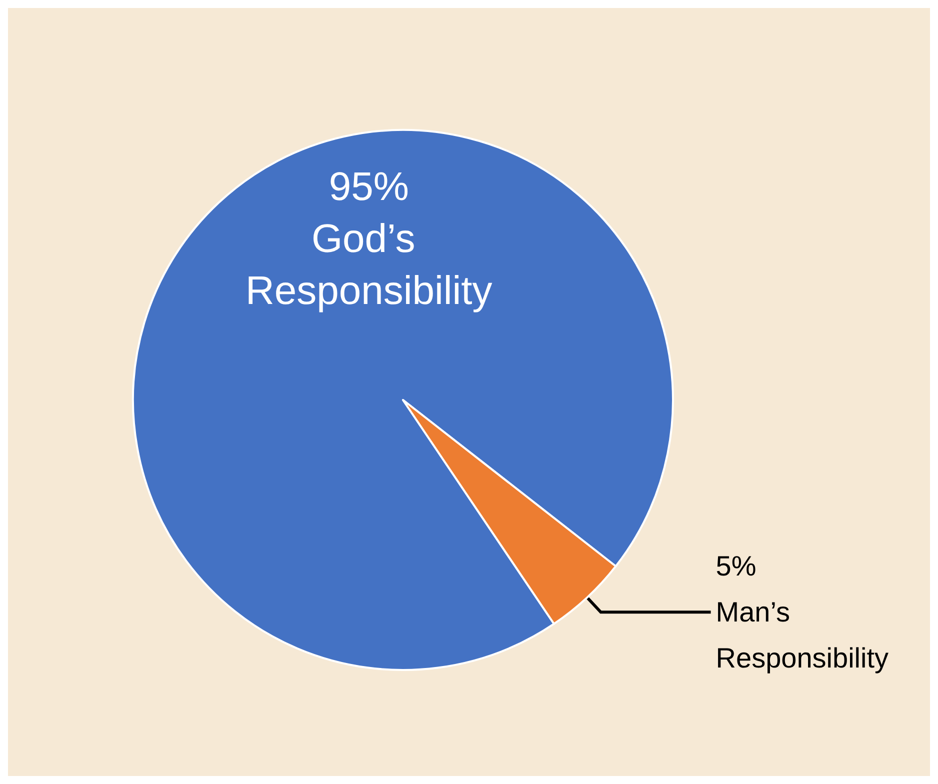 This screenshot has width=938, height=784. Describe the element at coordinates (802, 635) in the screenshot. I see `slice-label: Man’s Responsibility` at that location.